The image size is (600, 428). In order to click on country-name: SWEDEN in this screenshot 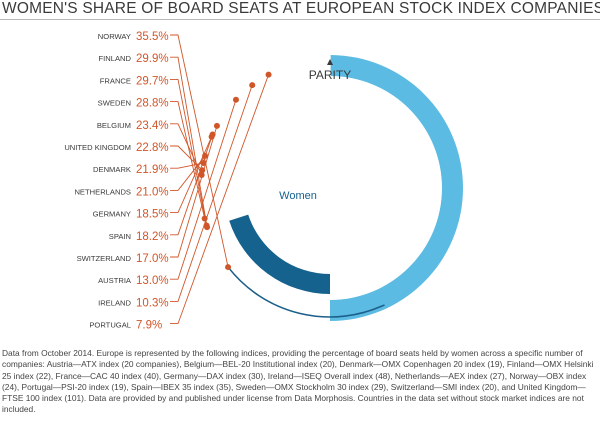, I will do `click(114, 103)`.